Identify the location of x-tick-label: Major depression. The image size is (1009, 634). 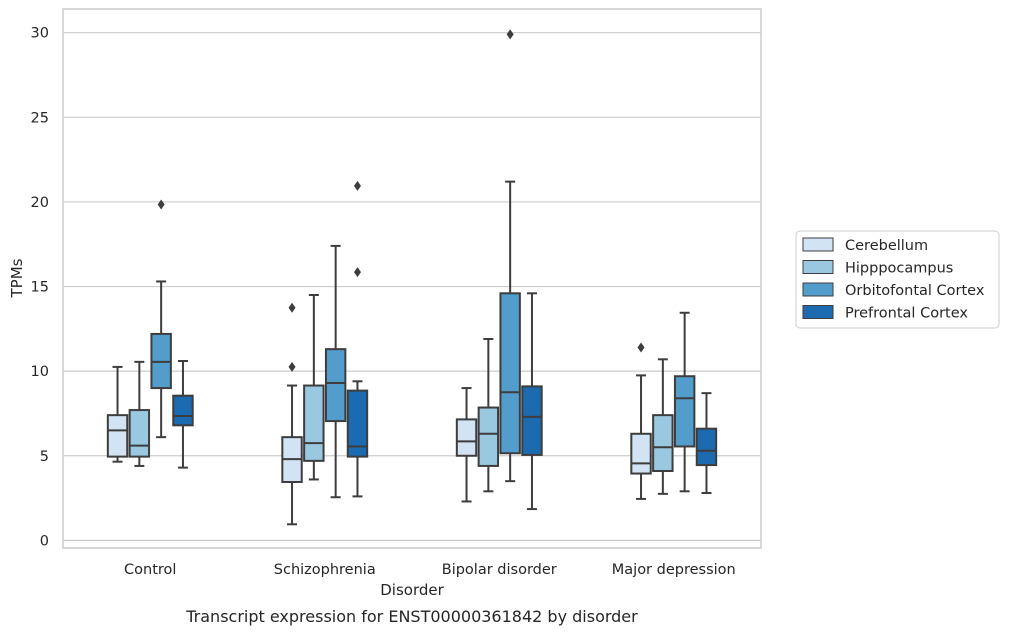
(674, 570).